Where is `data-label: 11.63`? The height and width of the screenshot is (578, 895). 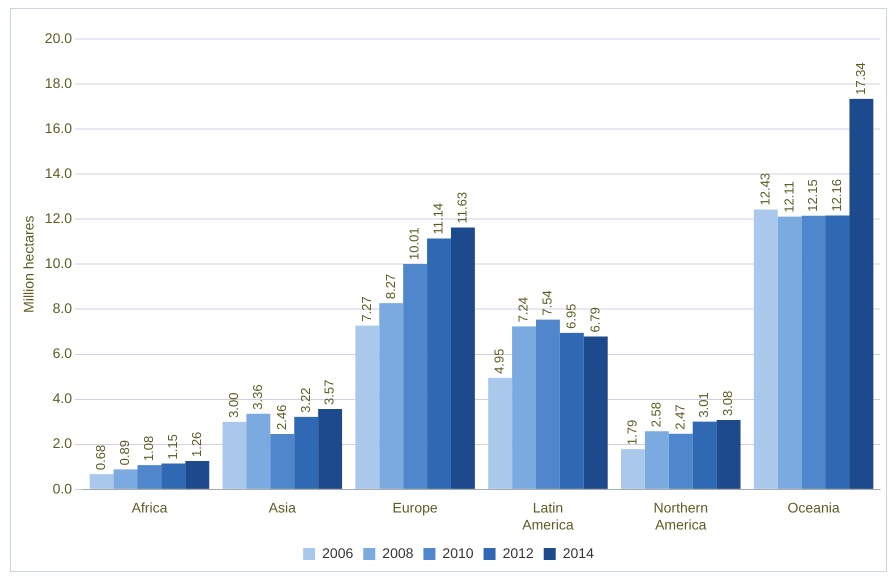
data-label: 11.63 is located at coordinates (462, 208).